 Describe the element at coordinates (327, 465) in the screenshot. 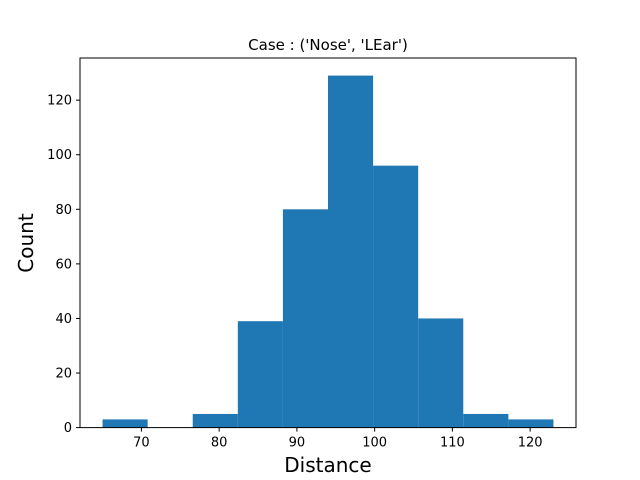

I see `x-axis-label: Distance` at that location.